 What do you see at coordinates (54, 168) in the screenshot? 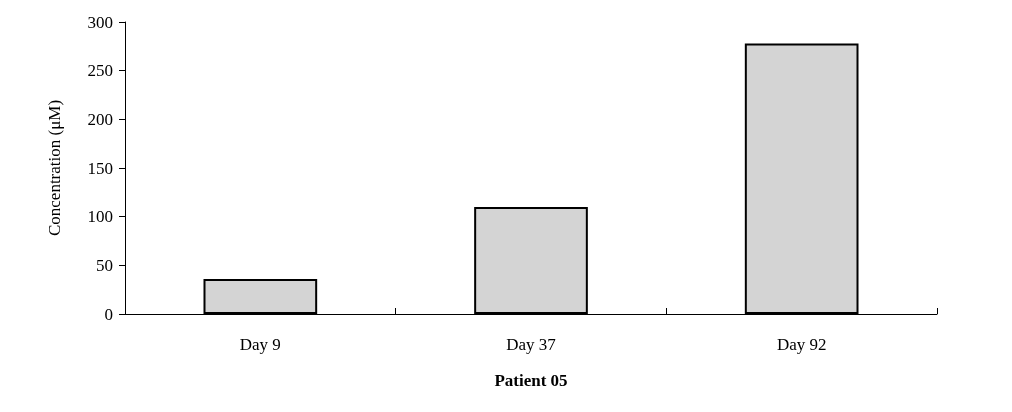
I see `y-axis-title: Concentration (μM)` at bounding box center [54, 168].